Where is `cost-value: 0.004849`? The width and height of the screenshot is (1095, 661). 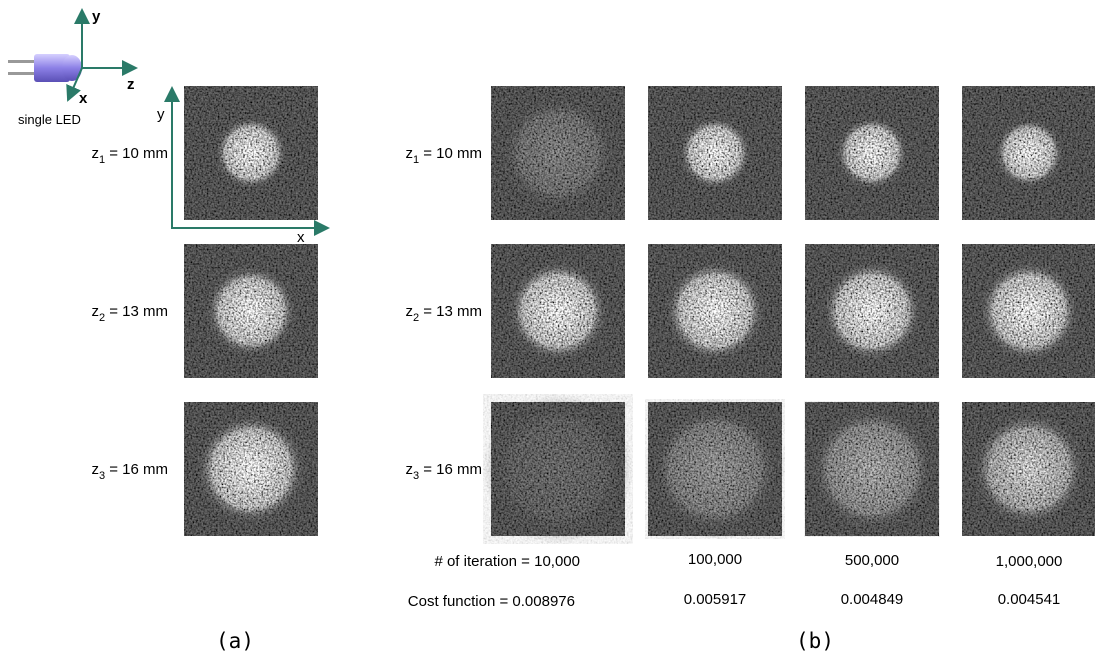
cost-value: 0.004849 is located at coordinates (872, 599).